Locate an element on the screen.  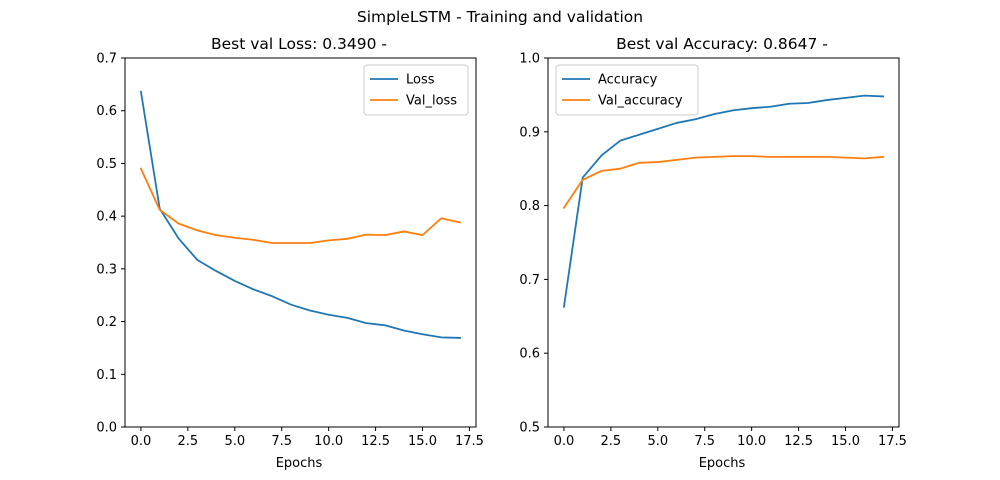
accuracy-legend-label-0: Accuracy is located at coordinates (628, 80).